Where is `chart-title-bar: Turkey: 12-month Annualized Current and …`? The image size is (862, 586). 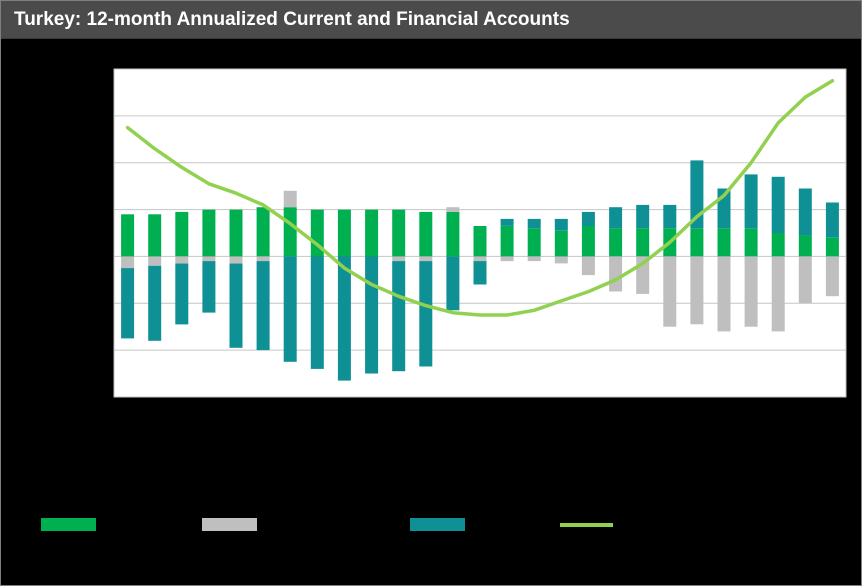 chart-title-bar: Turkey: 12-month Annualized Current and … is located at coordinates (431, 20).